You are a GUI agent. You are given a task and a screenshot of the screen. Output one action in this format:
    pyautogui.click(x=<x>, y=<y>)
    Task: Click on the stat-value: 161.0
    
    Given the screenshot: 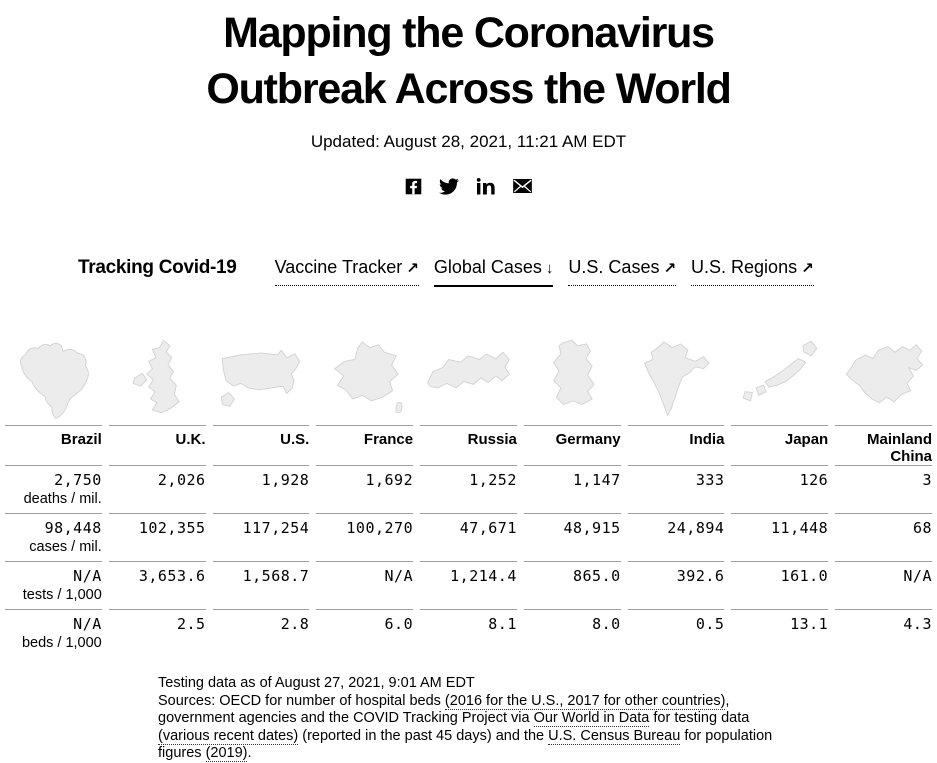 What is the action you would take?
    pyautogui.click(x=804, y=576)
    